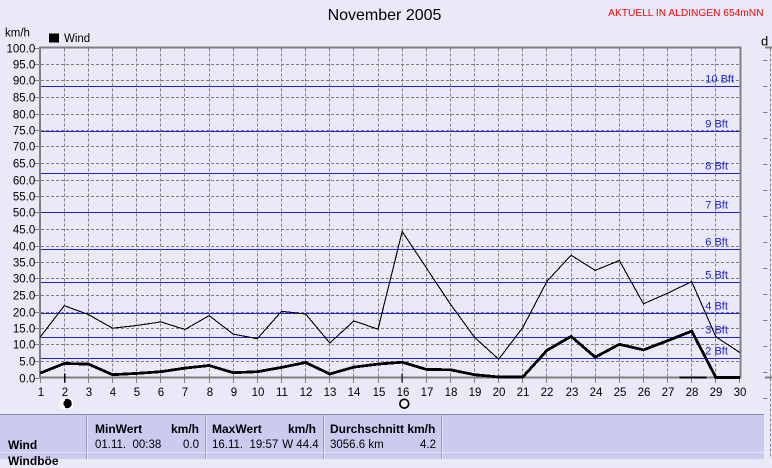 Image resolution: width=772 pixels, height=468 pixels. I want to click on svg-text: 25.0, so click(24, 297).